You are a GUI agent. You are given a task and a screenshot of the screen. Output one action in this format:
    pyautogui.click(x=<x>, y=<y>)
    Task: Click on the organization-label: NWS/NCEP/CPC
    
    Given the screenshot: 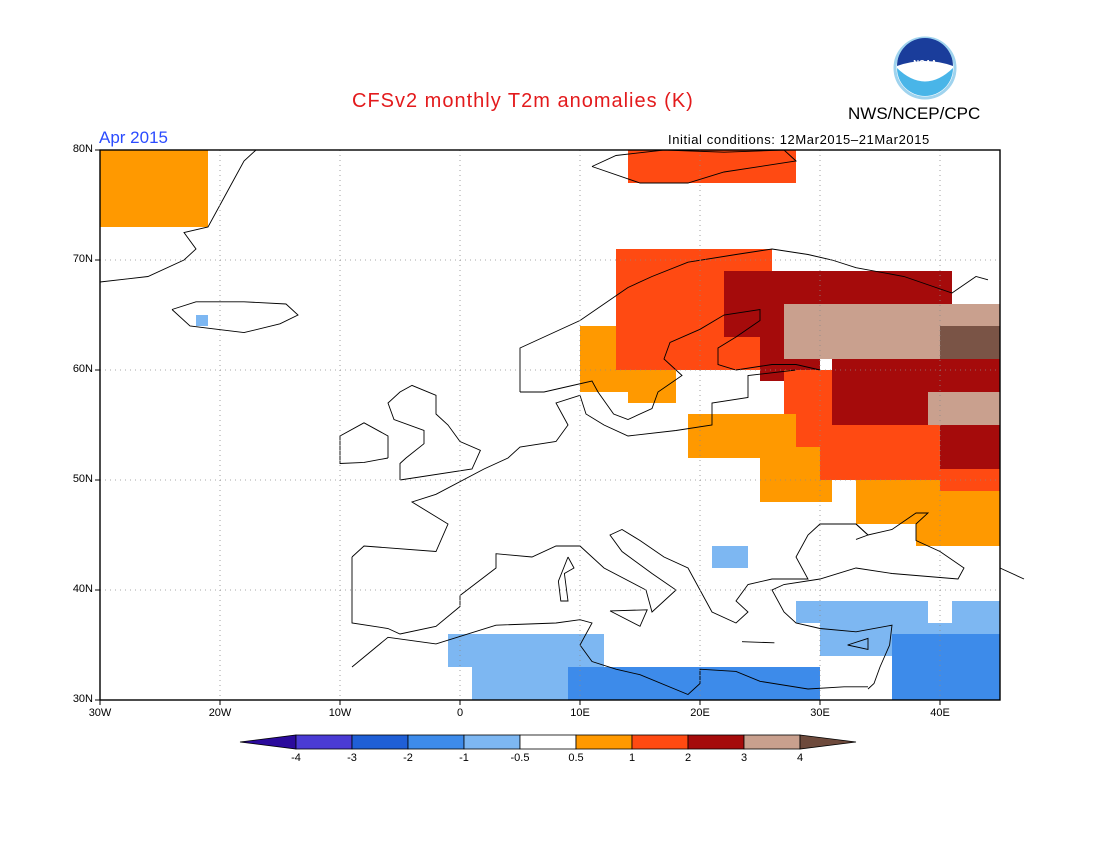 What is the action you would take?
    pyautogui.click(x=914, y=113)
    